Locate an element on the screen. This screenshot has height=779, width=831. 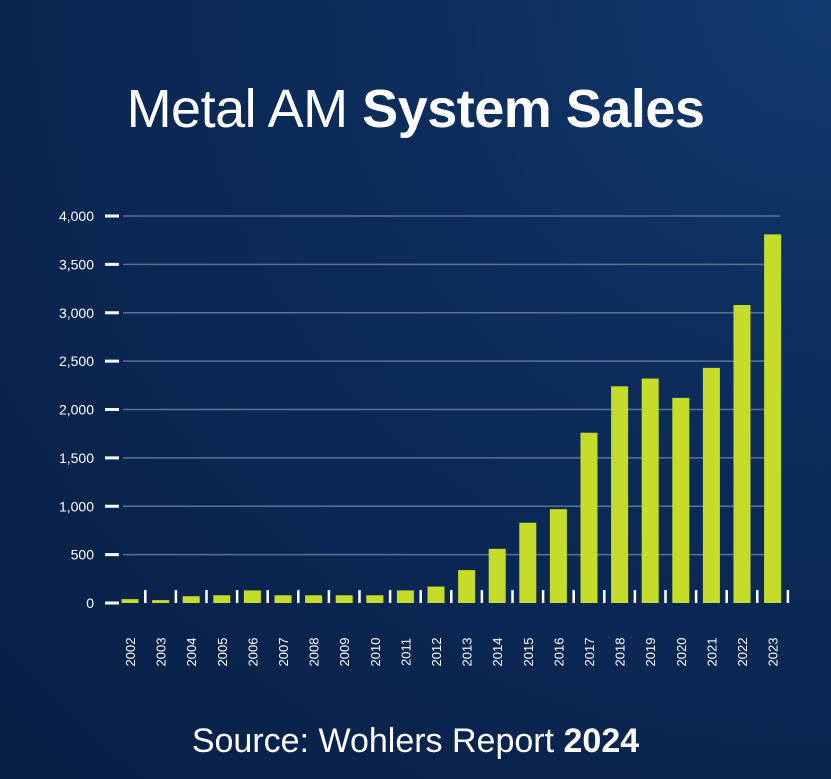
source-year: 2024 is located at coordinates (601, 741).